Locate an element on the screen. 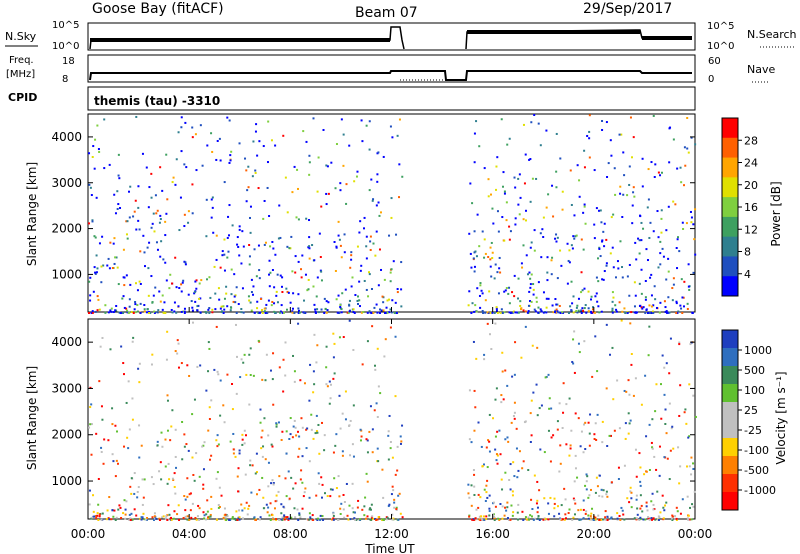  colorbar-tick-label: 24 is located at coordinates (751, 163).